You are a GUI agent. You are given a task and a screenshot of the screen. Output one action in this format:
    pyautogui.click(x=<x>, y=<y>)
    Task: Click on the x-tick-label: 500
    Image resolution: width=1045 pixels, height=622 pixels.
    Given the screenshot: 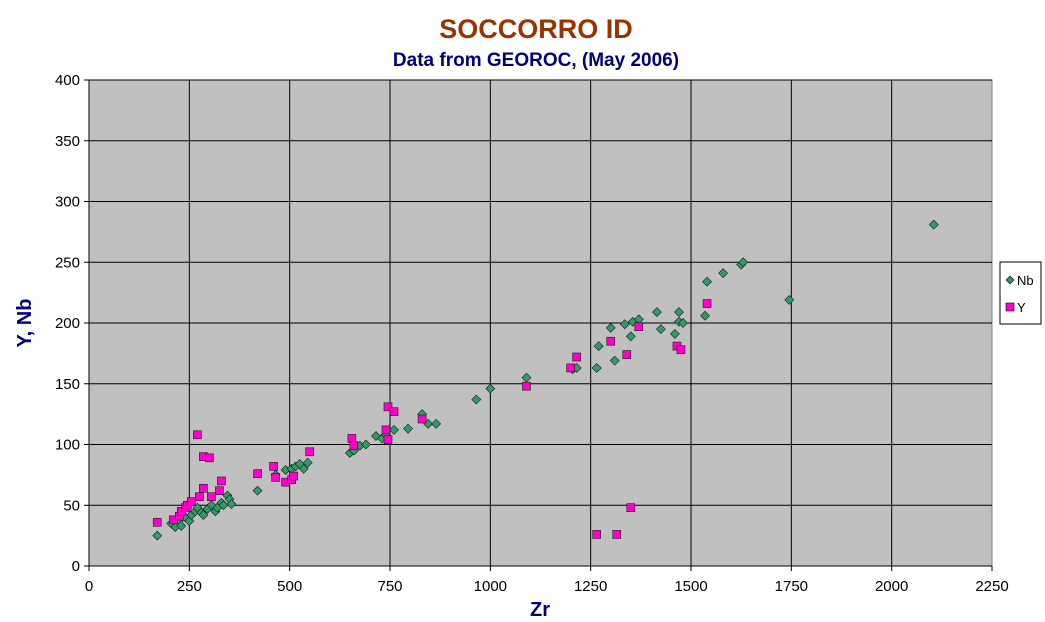 What is the action you would take?
    pyautogui.click(x=289, y=586)
    